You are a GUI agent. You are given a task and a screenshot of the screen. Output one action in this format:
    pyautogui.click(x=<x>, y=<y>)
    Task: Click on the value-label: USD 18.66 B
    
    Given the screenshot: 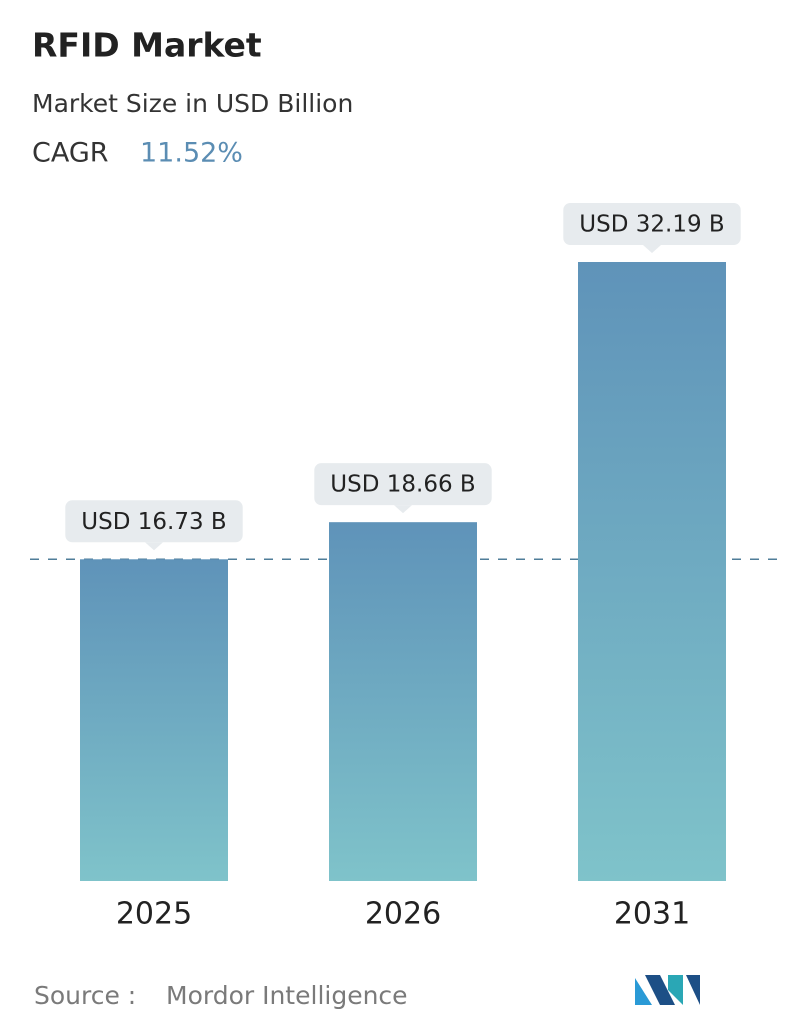 What is the action you would take?
    pyautogui.click(x=402, y=485)
    